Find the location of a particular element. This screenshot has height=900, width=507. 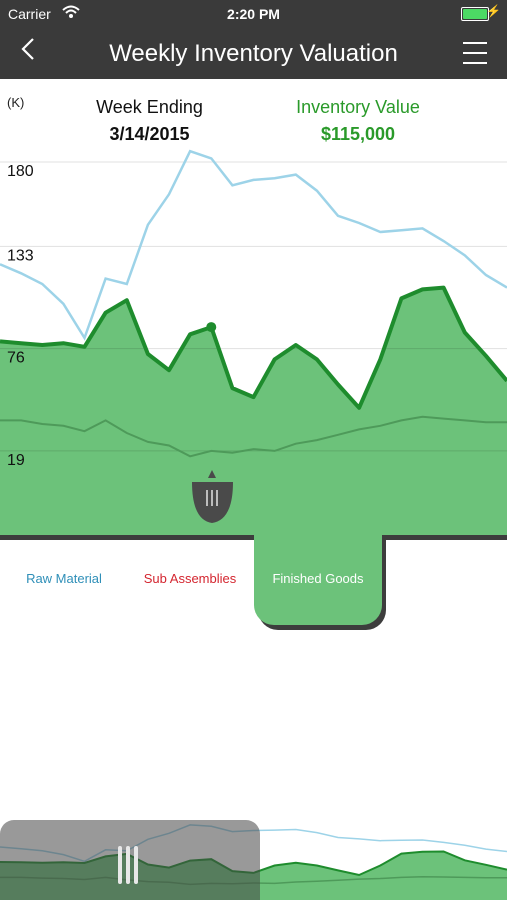

page-title: Weekly Inventory Valuation is located at coordinates (253, 53).